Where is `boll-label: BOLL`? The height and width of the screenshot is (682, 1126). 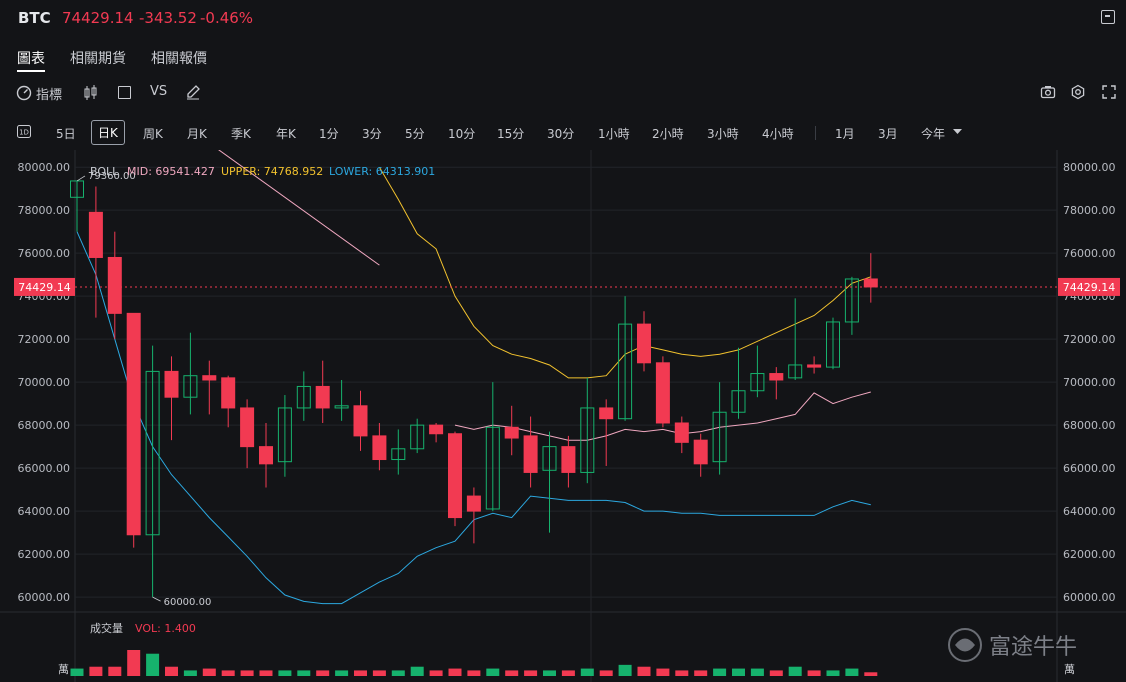 boll-label: BOLL is located at coordinates (104, 171).